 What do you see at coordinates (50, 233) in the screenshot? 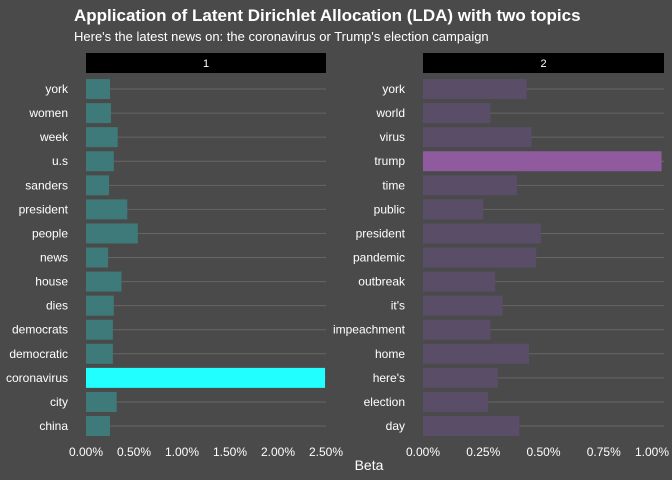
I see `category-label: people` at bounding box center [50, 233].